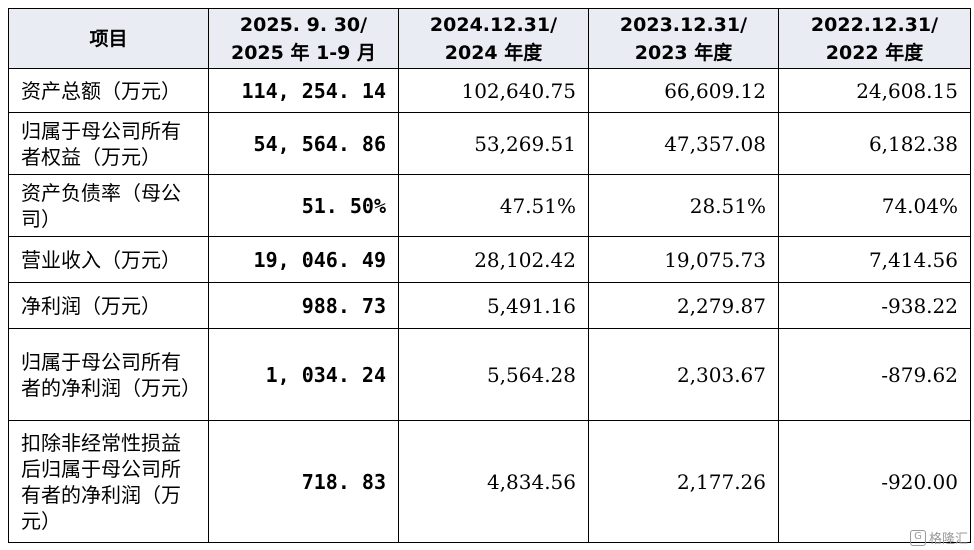 Image resolution: width=974 pixels, height=550 pixels. Describe the element at coordinates (108, 481) in the screenshot. I see `row-label: 扣除非经常性损益后归属于母公司所有者的净利润（万元）` at that location.